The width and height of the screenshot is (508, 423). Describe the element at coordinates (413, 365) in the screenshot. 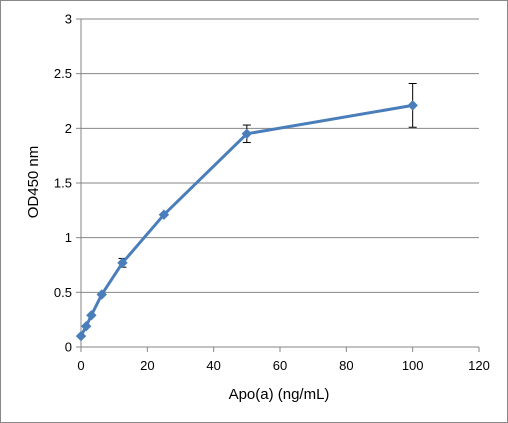

I see `x-tick-label: 100` at that location.